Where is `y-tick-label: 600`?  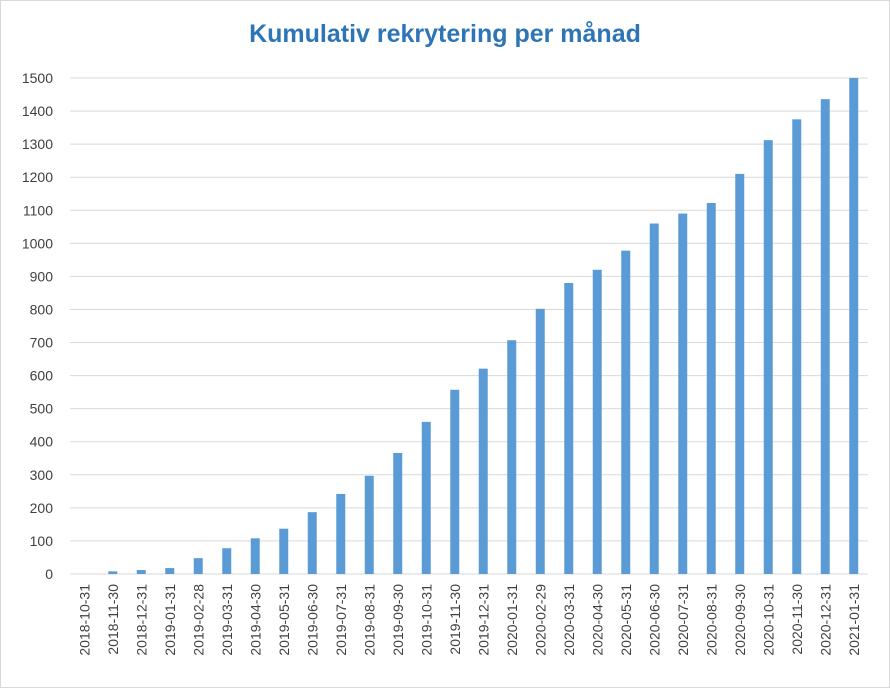 y-tick-label: 600 is located at coordinates (42, 376).